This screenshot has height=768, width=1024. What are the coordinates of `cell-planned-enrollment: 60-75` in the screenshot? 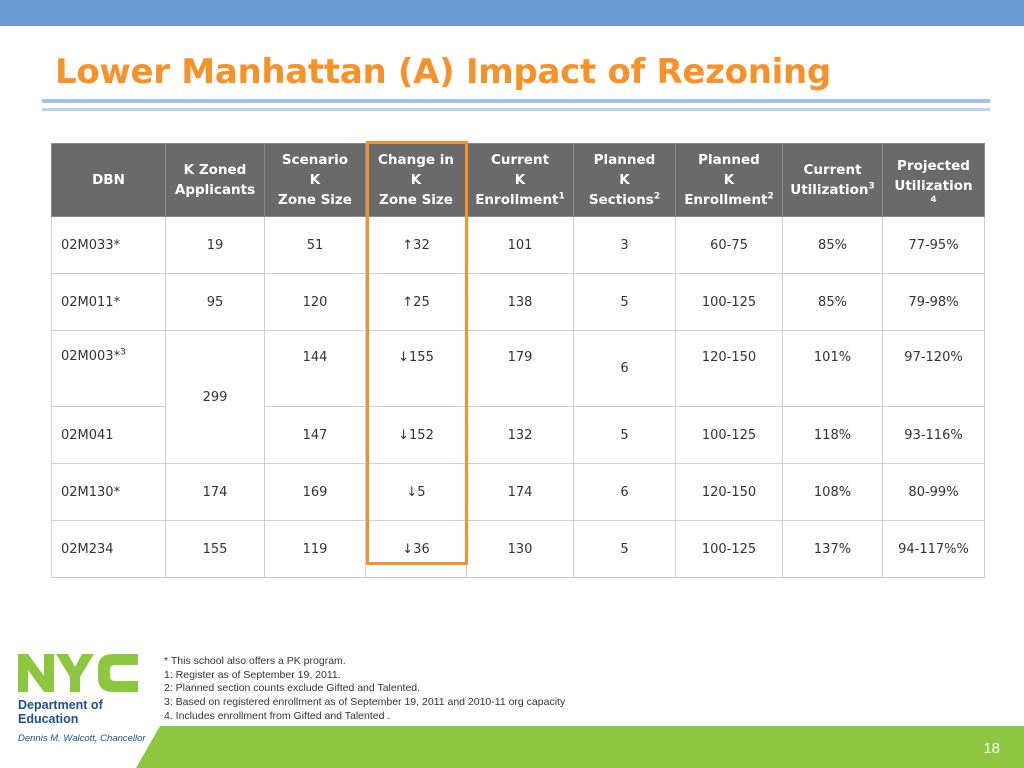 It's located at (729, 245).